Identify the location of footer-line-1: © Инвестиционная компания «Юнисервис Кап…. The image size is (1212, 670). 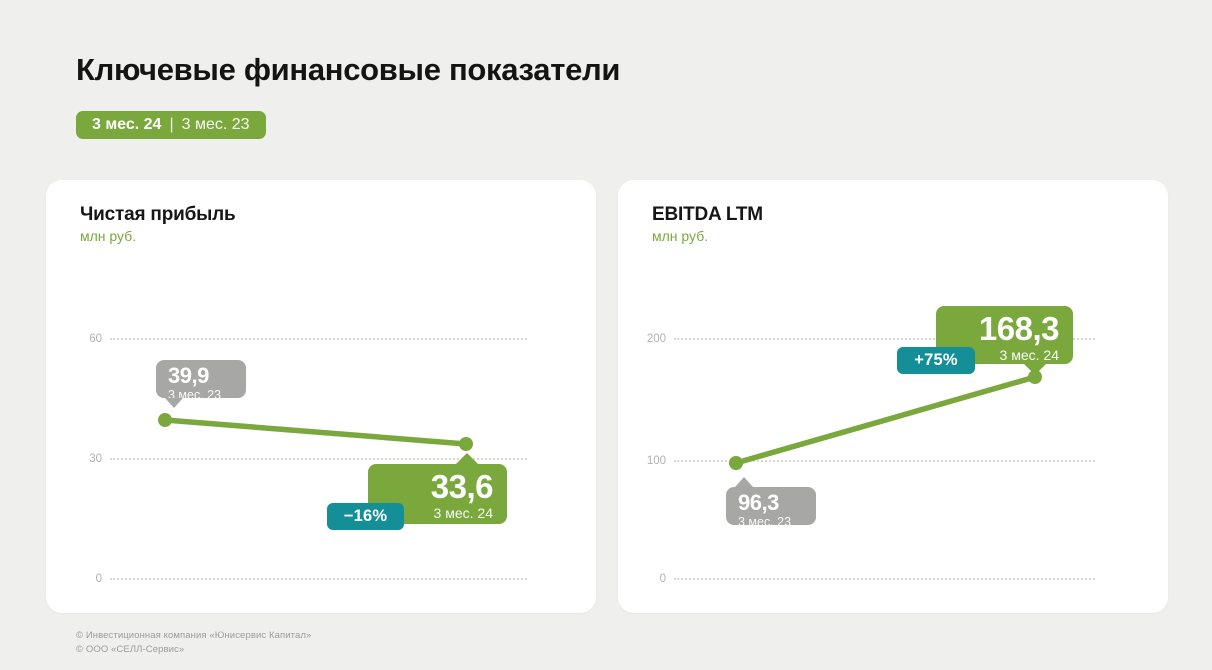
(194, 635).